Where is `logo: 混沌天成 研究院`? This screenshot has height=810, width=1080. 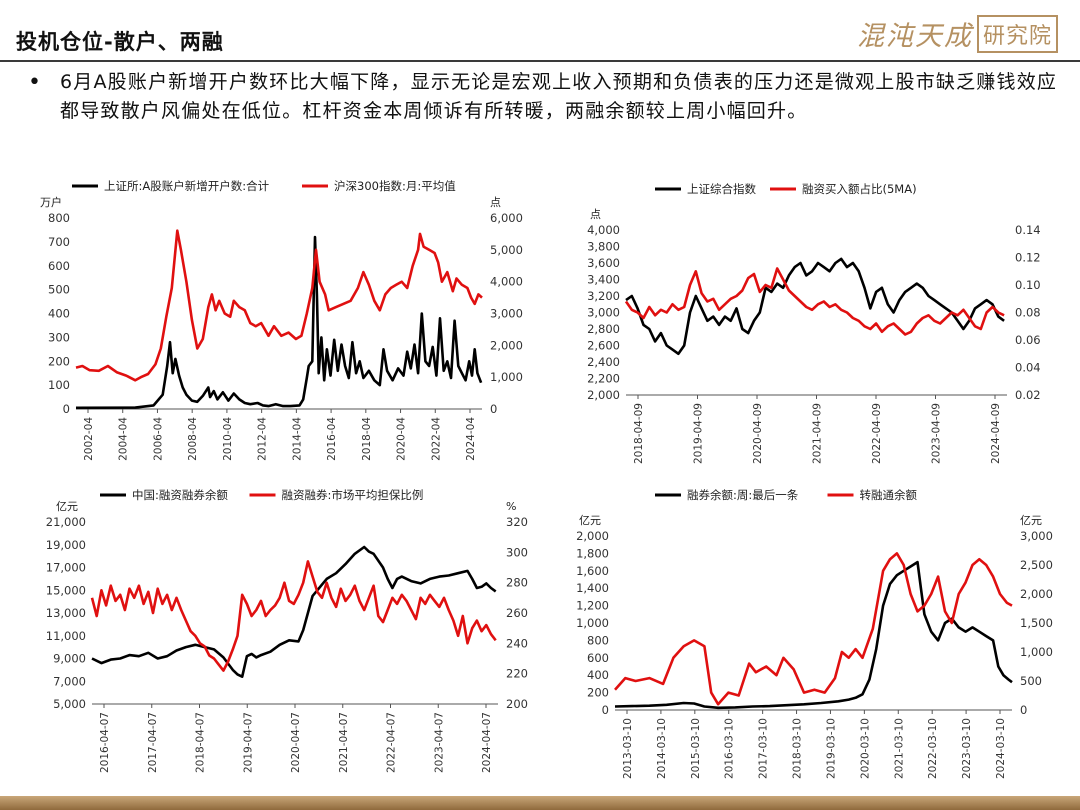
logo: 混沌天成 研究院 is located at coordinates (957, 33).